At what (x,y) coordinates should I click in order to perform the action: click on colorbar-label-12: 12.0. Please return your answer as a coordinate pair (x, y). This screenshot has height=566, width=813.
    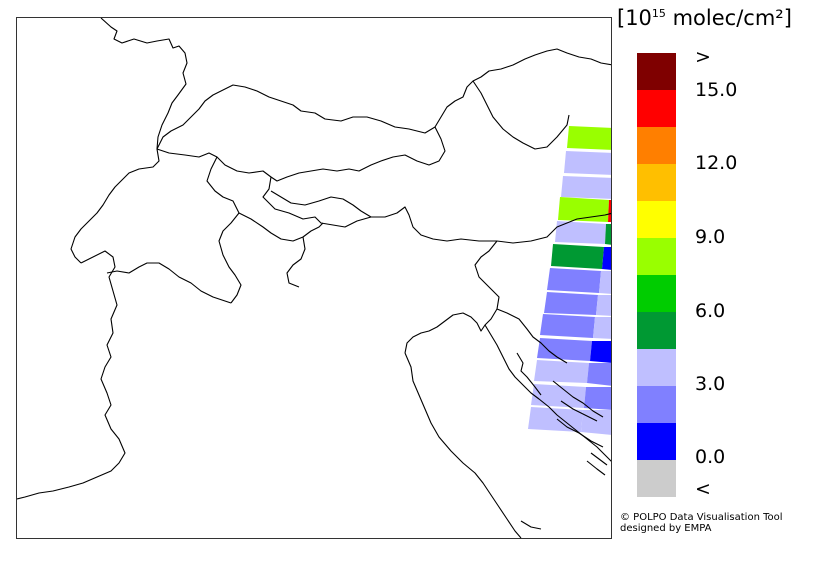
    Looking at the image, I should click on (716, 163).